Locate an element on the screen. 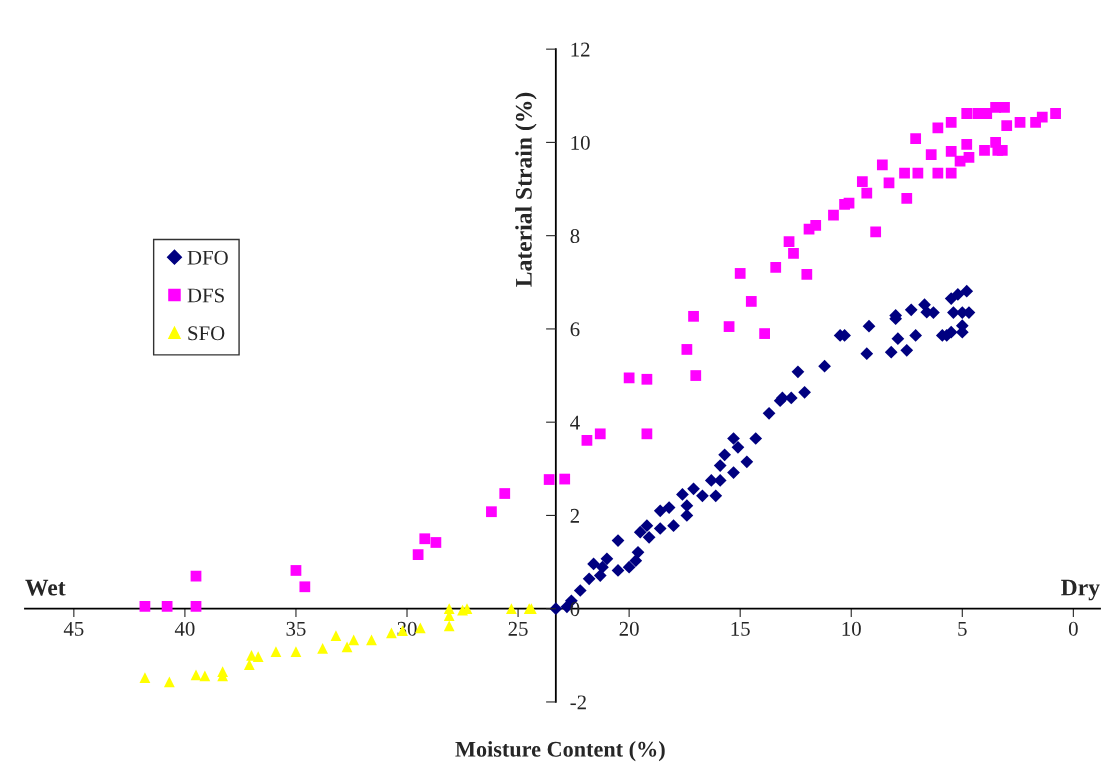  x-axis-title: Moisture Content (%) is located at coordinates (560, 751).